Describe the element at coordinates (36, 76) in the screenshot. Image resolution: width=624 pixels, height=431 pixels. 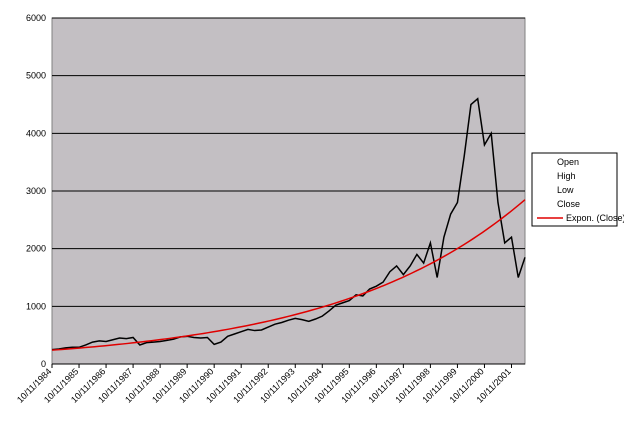
I see `y-tick-label: 5000` at that location.